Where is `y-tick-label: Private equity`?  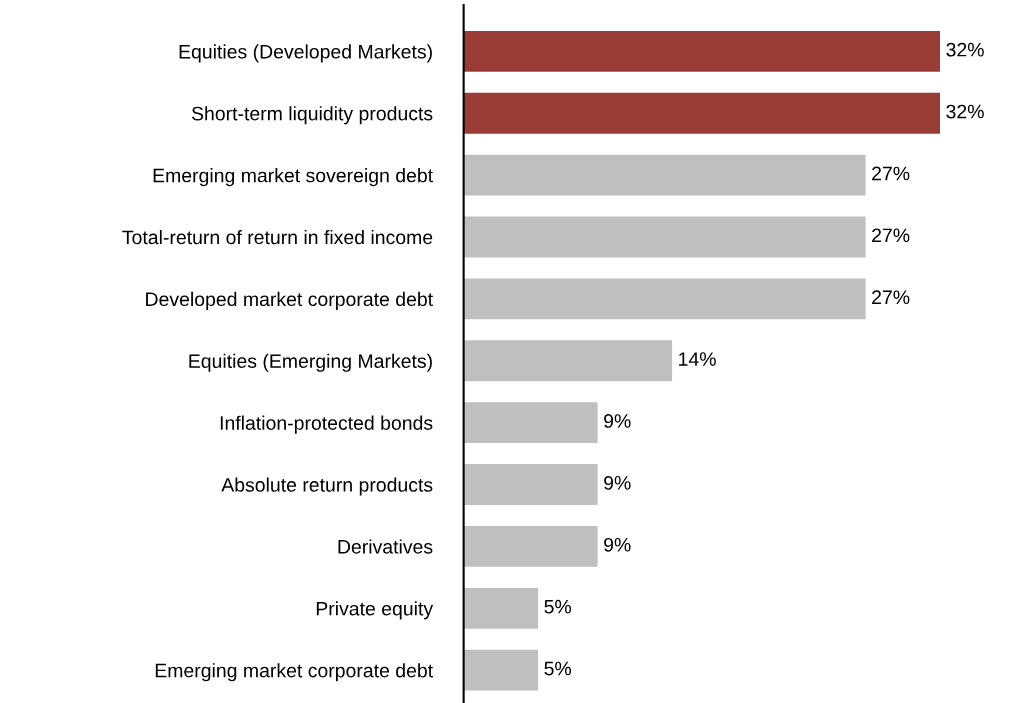
y-tick-label: Private equity is located at coordinates (375, 610).